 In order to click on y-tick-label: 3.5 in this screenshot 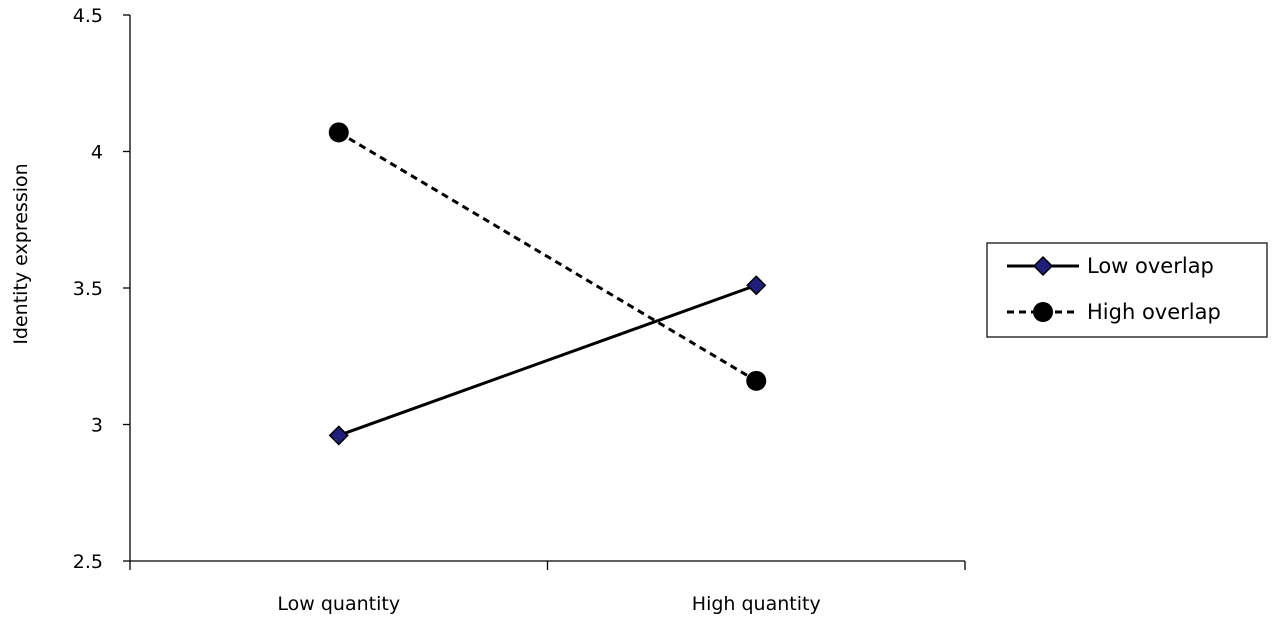, I will do `click(88, 289)`.